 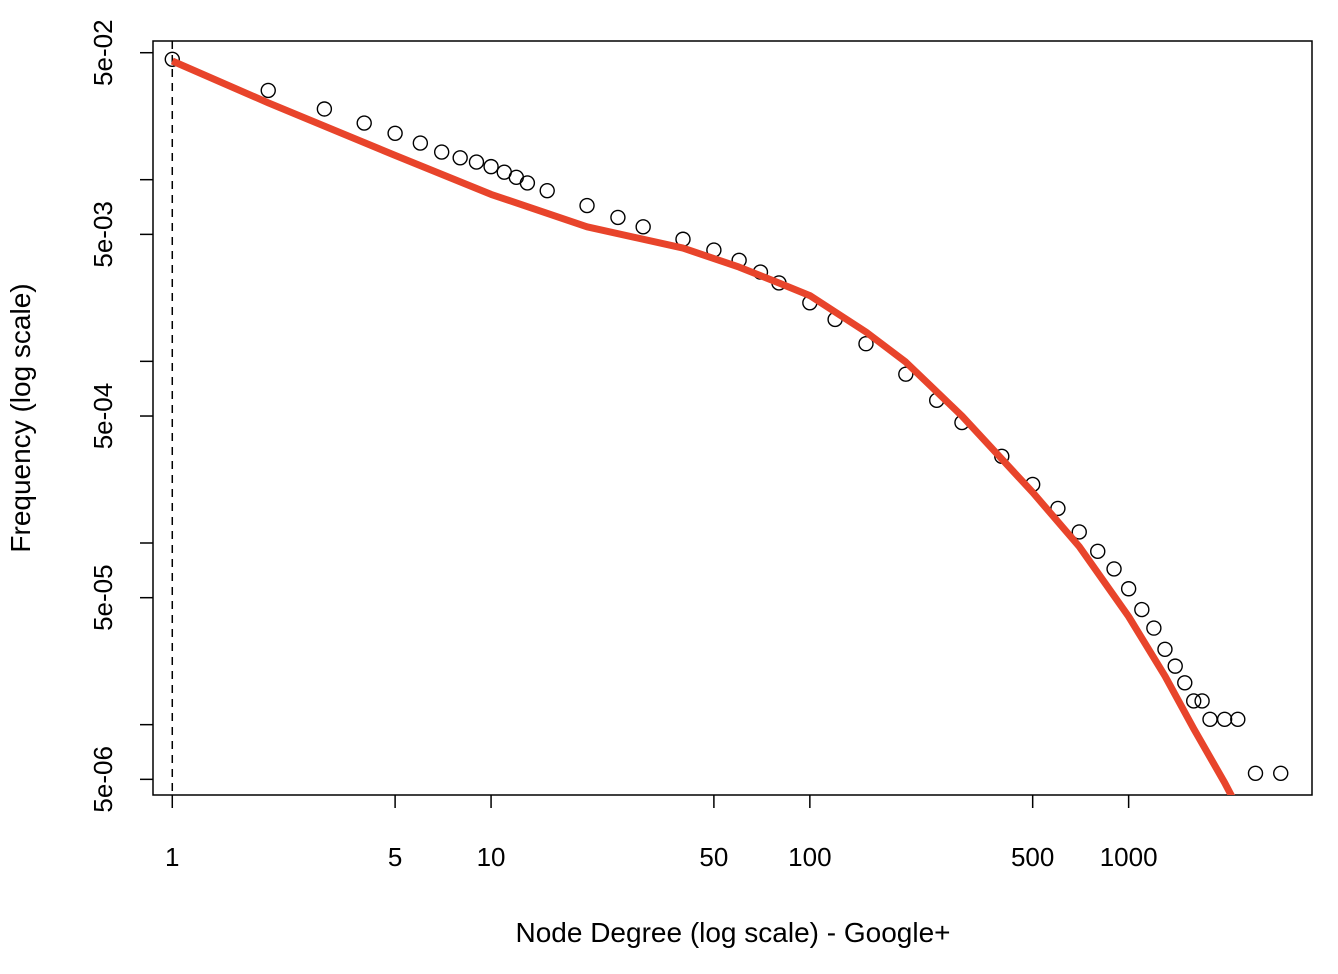 What do you see at coordinates (103, 597) in the screenshot?
I see `y-tick-label: 5e-05` at bounding box center [103, 597].